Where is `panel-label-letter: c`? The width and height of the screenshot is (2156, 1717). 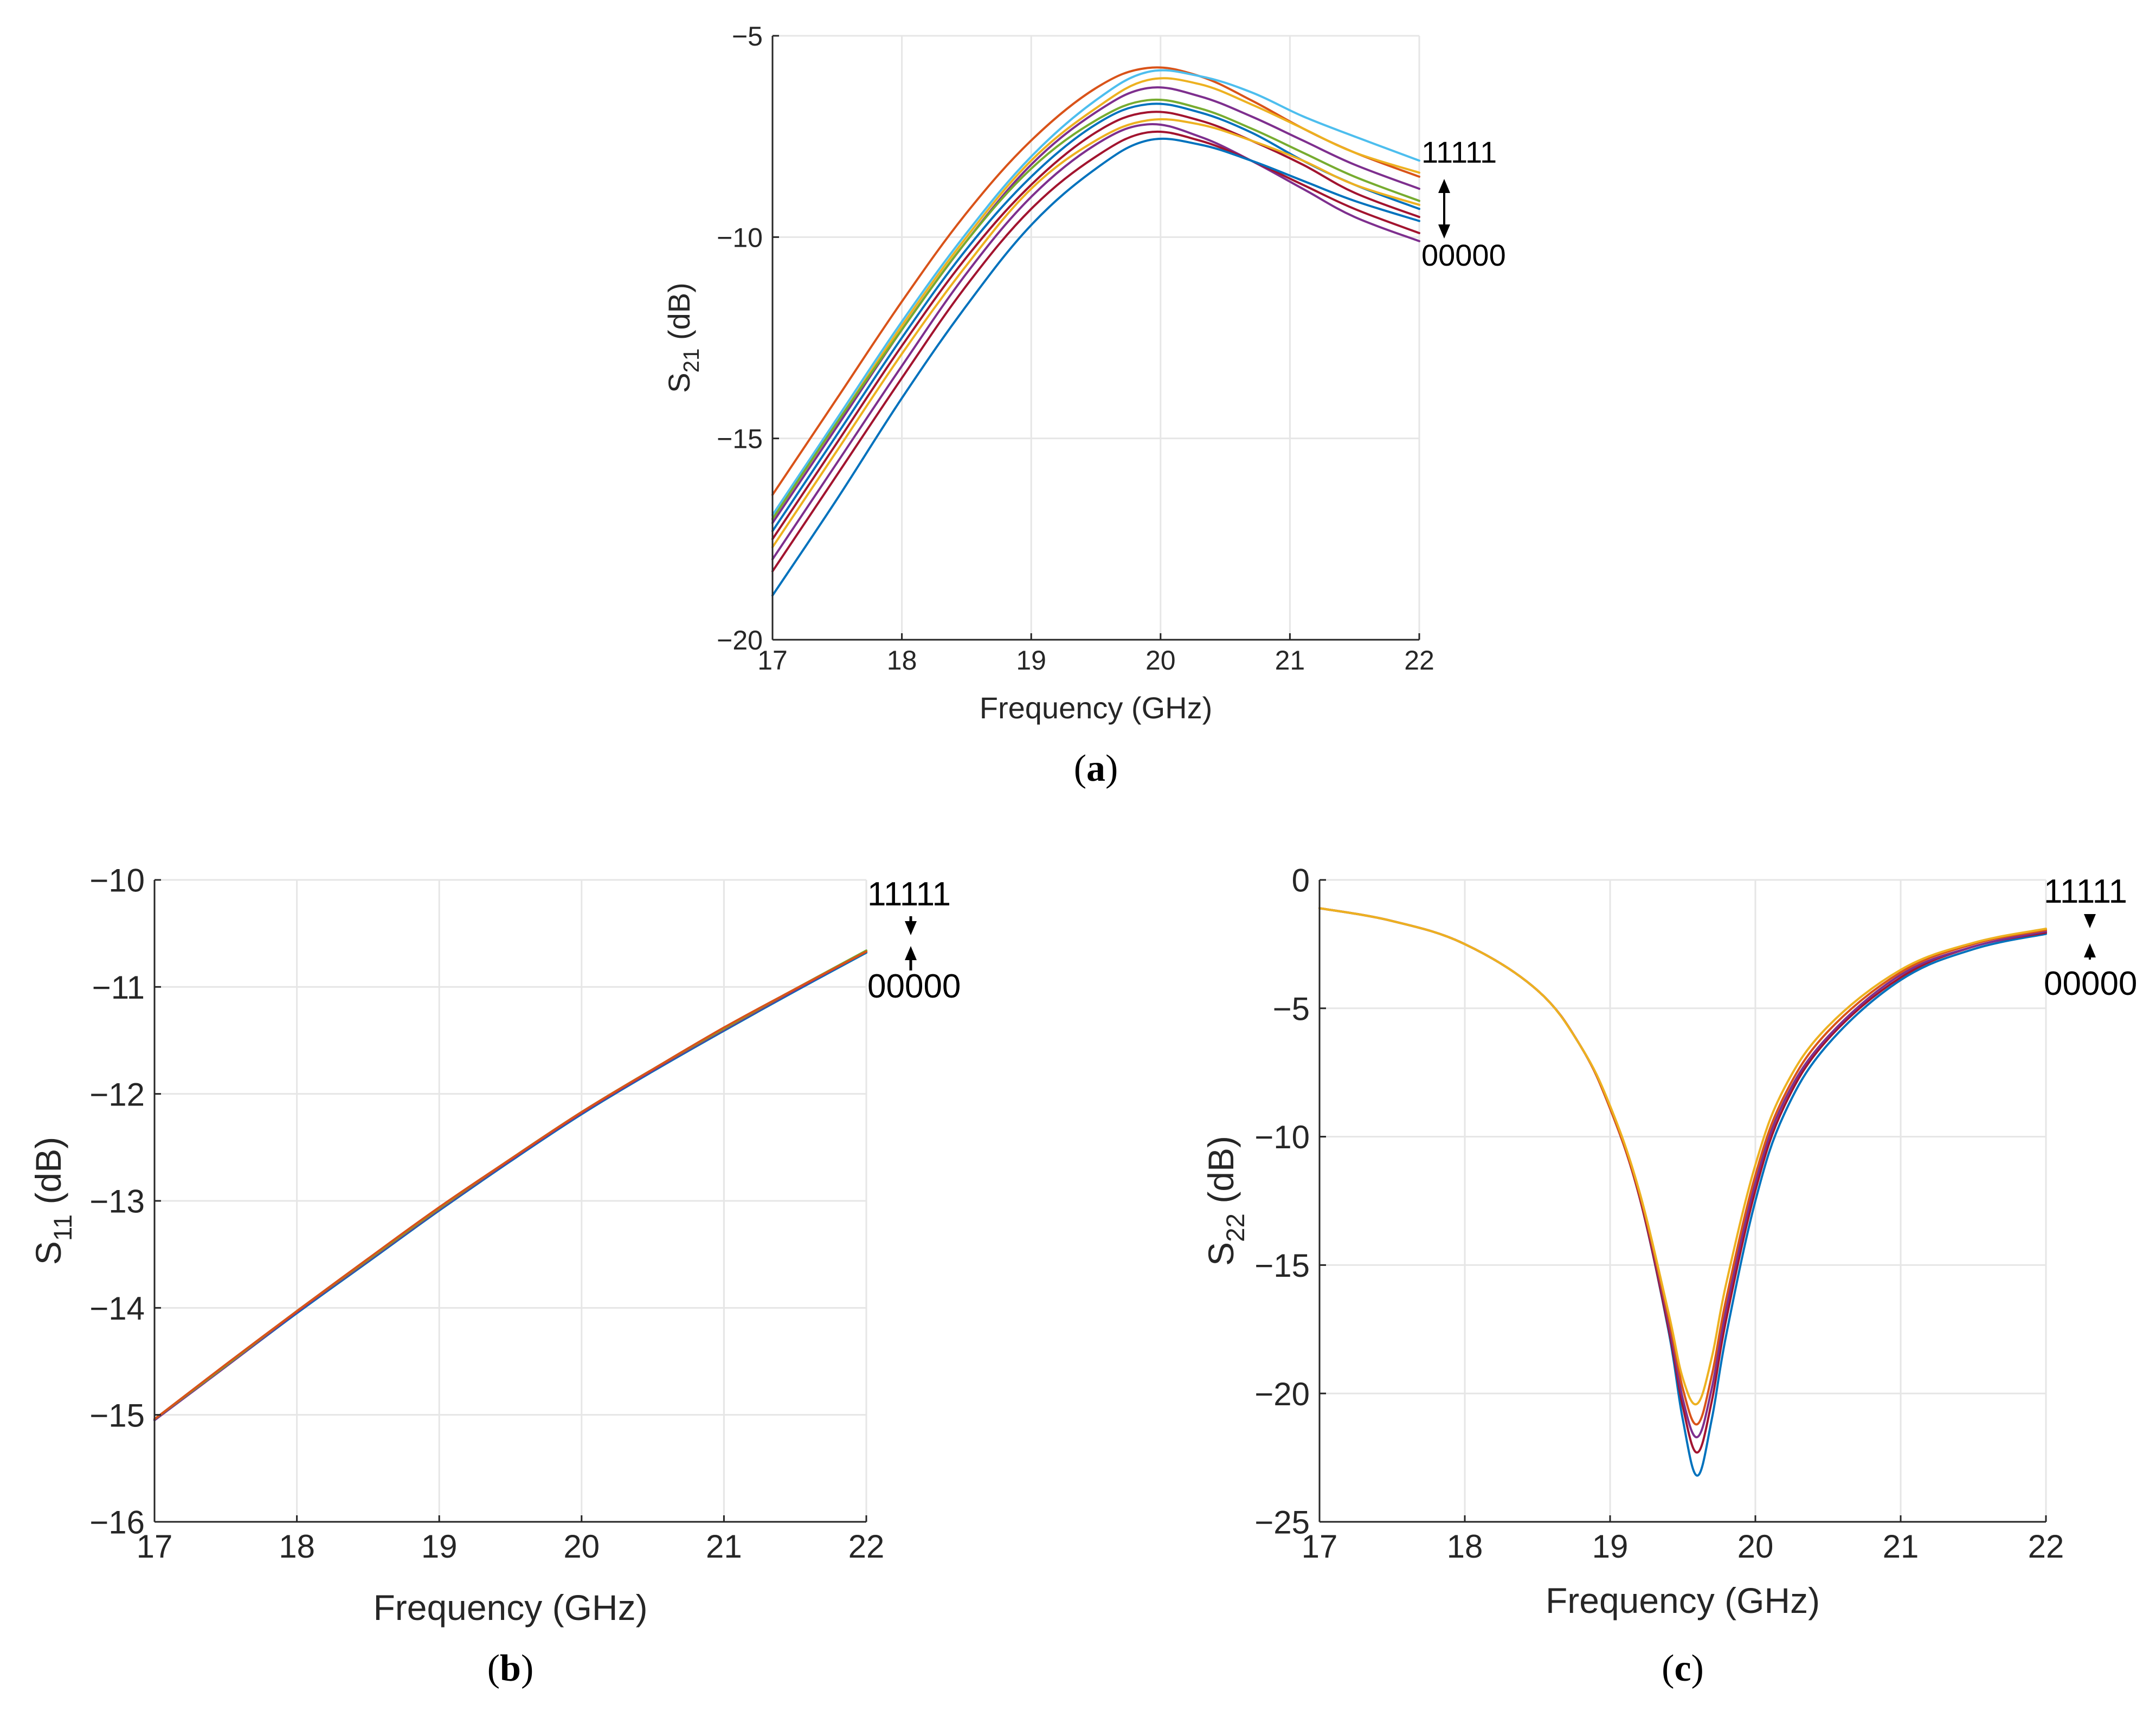 panel-label-letter: c is located at coordinates (1683, 1669).